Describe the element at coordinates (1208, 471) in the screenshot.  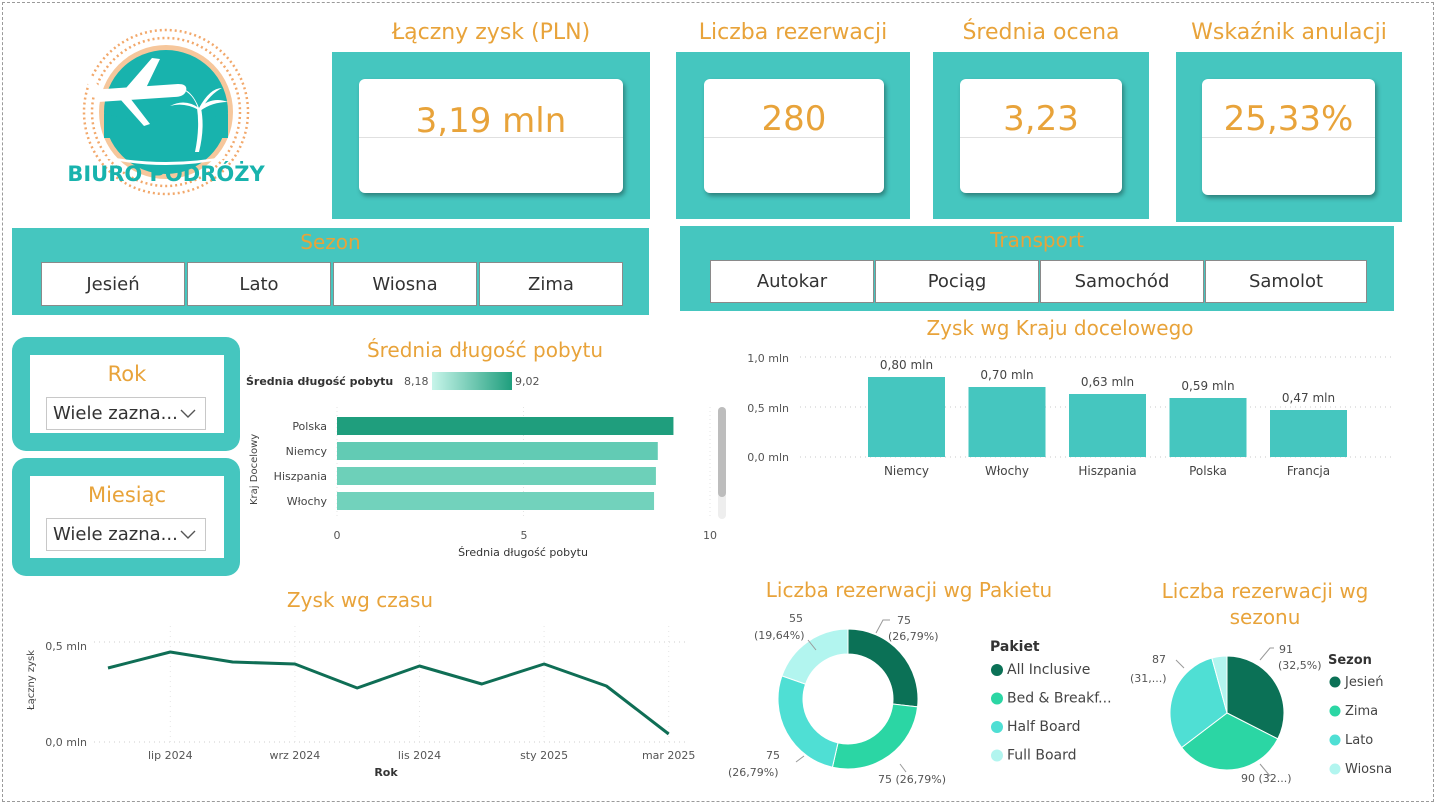
I see `country-category-label: Polska` at that location.